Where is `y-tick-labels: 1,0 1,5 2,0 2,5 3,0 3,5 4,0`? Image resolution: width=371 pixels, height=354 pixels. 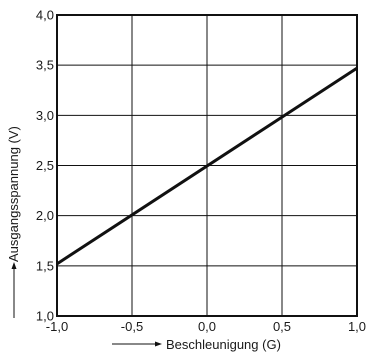
y-tick-labels: 1,0 1,5 2,0 2,5 3,0 3,5 4,0 is located at coordinates (45, 166).